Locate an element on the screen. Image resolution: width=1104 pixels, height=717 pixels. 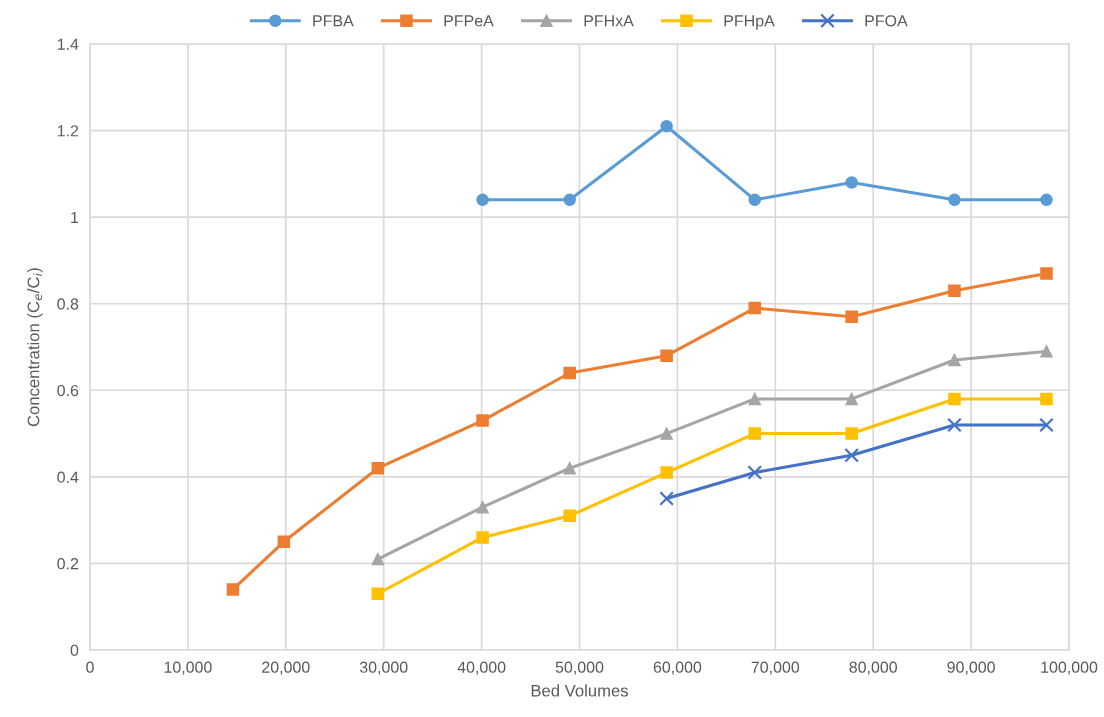
x-tick-label: 90,000 is located at coordinates (971, 668).